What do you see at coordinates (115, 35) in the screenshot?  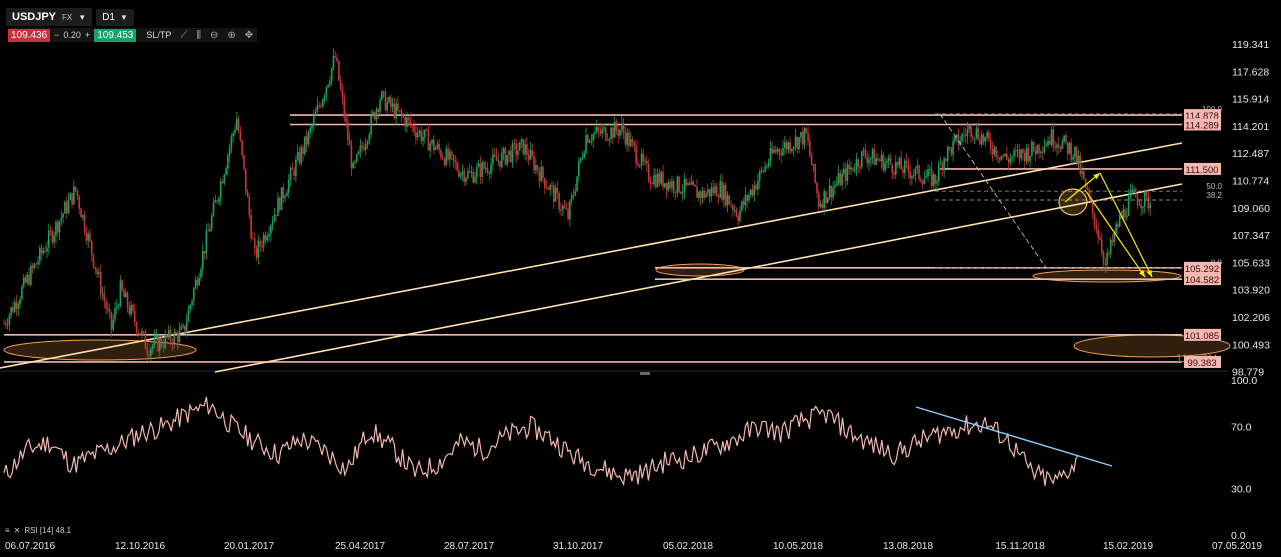 I see `buy-price-button: 109.453` at bounding box center [115, 35].